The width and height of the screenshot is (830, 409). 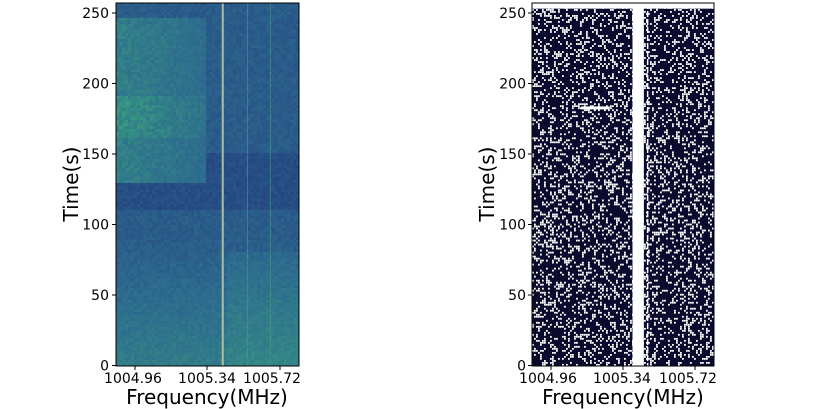 What do you see at coordinates (487, 185) in the screenshot?
I see `right-y-axis-label: Time(s)` at bounding box center [487, 185].